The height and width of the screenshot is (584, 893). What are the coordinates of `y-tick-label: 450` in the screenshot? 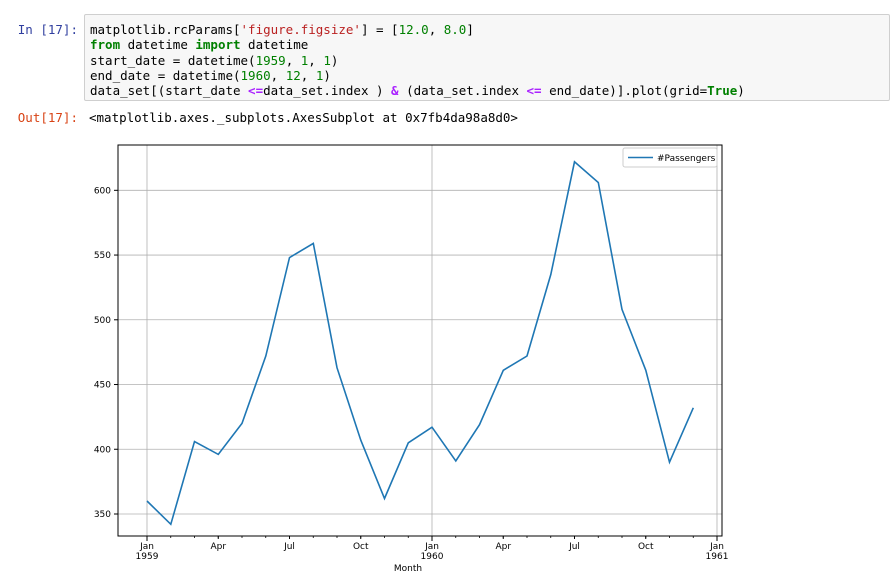 It's located at (102, 386).